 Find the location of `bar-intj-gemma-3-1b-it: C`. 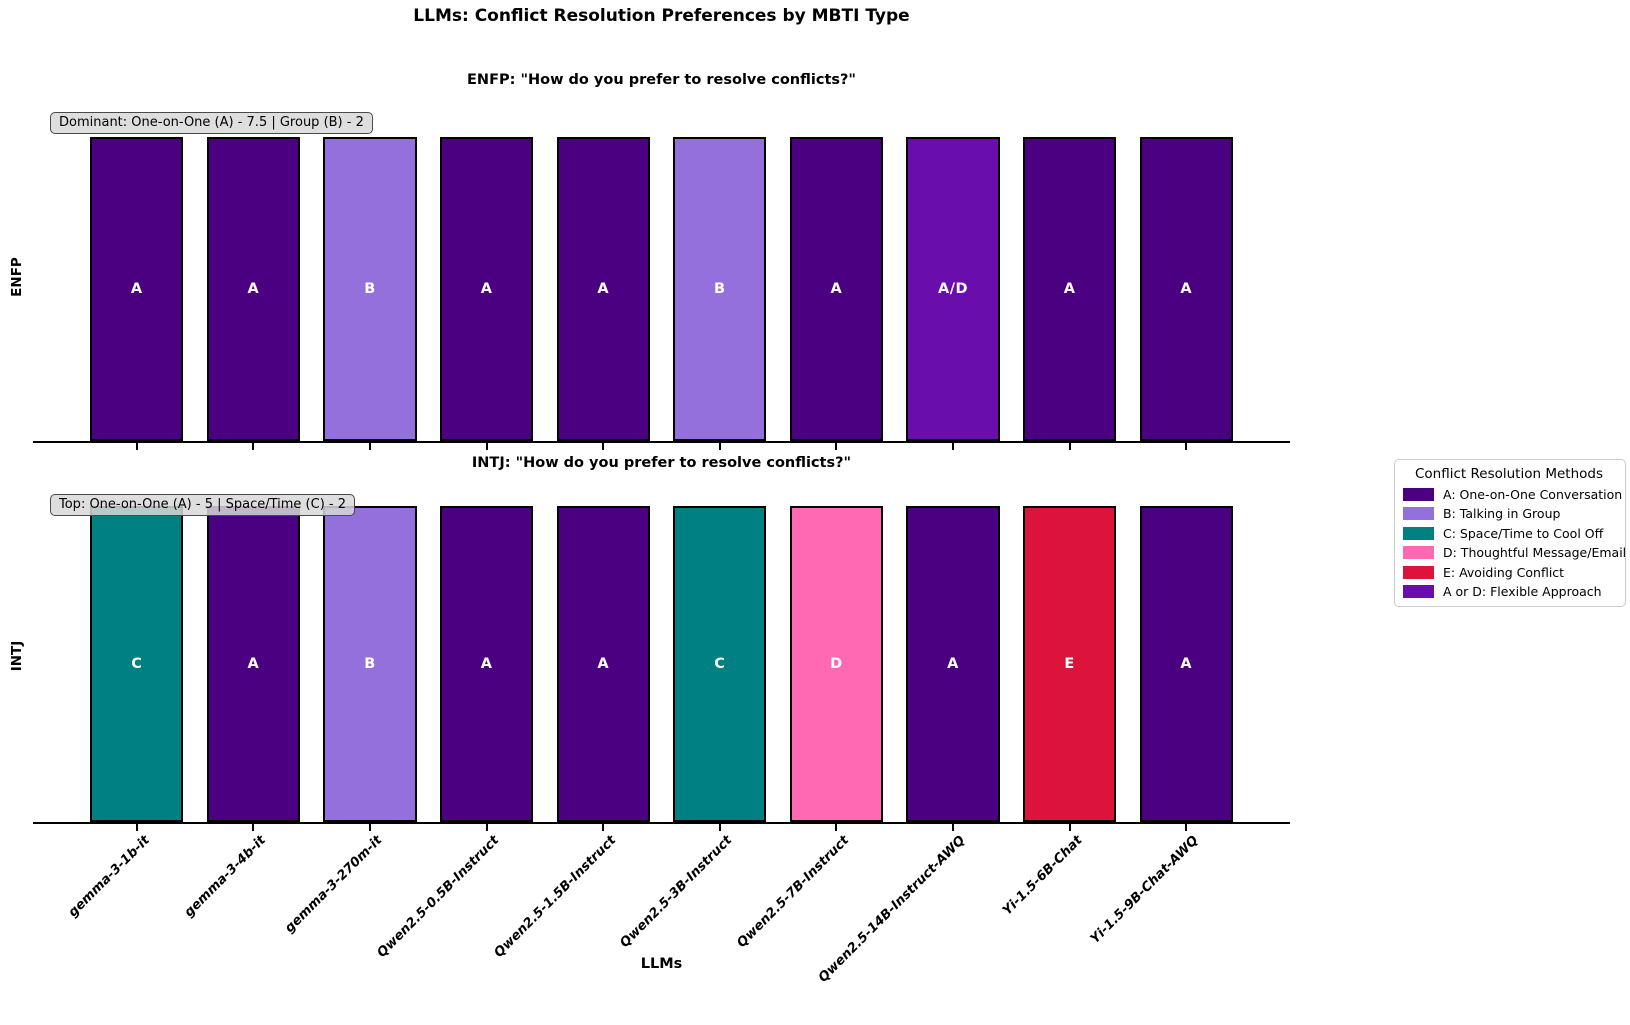

bar-intj-gemma-3-1b-it: C is located at coordinates (137, 663).